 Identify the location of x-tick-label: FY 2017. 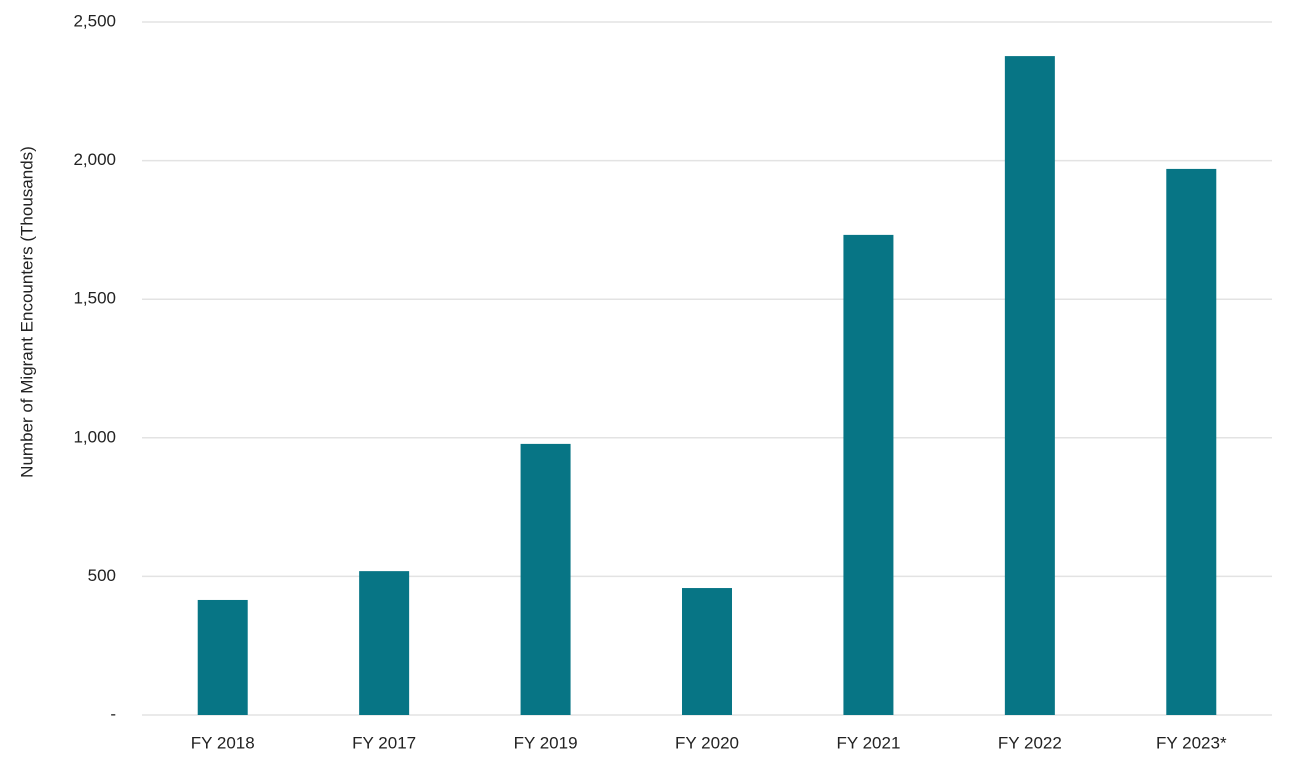
(384, 742).